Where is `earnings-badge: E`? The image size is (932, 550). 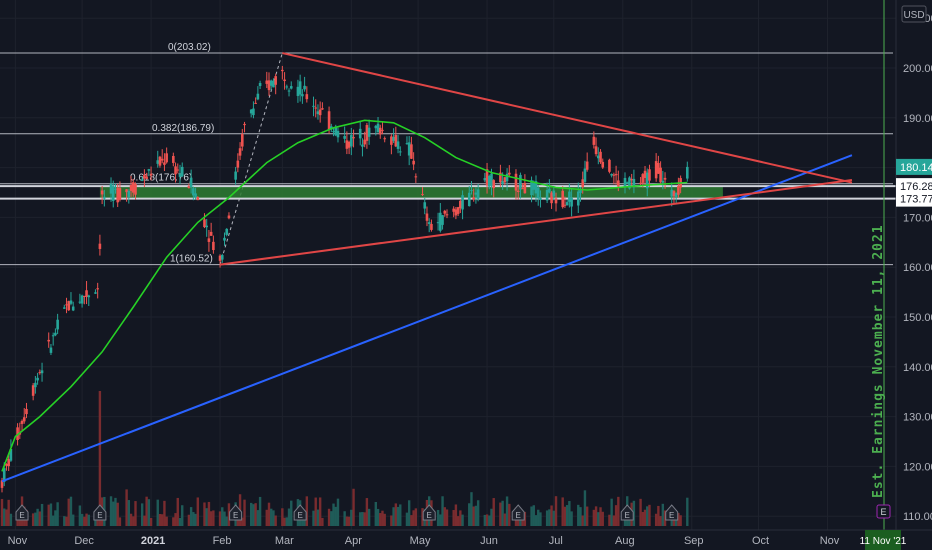
earnings-badge: E is located at coordinates (883, 511).